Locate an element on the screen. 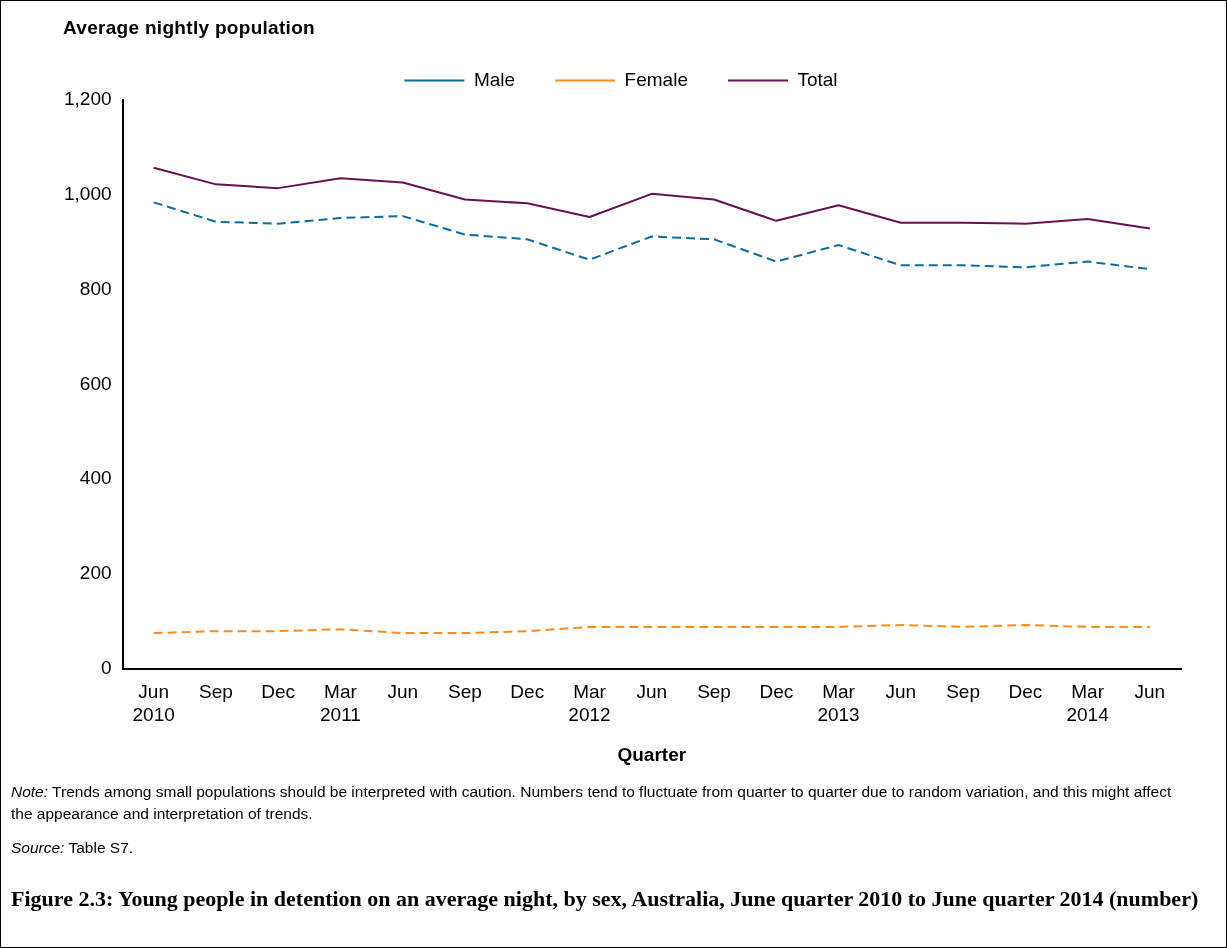  y-axis-title: Average nightly population is located at coordinates (189, 28).